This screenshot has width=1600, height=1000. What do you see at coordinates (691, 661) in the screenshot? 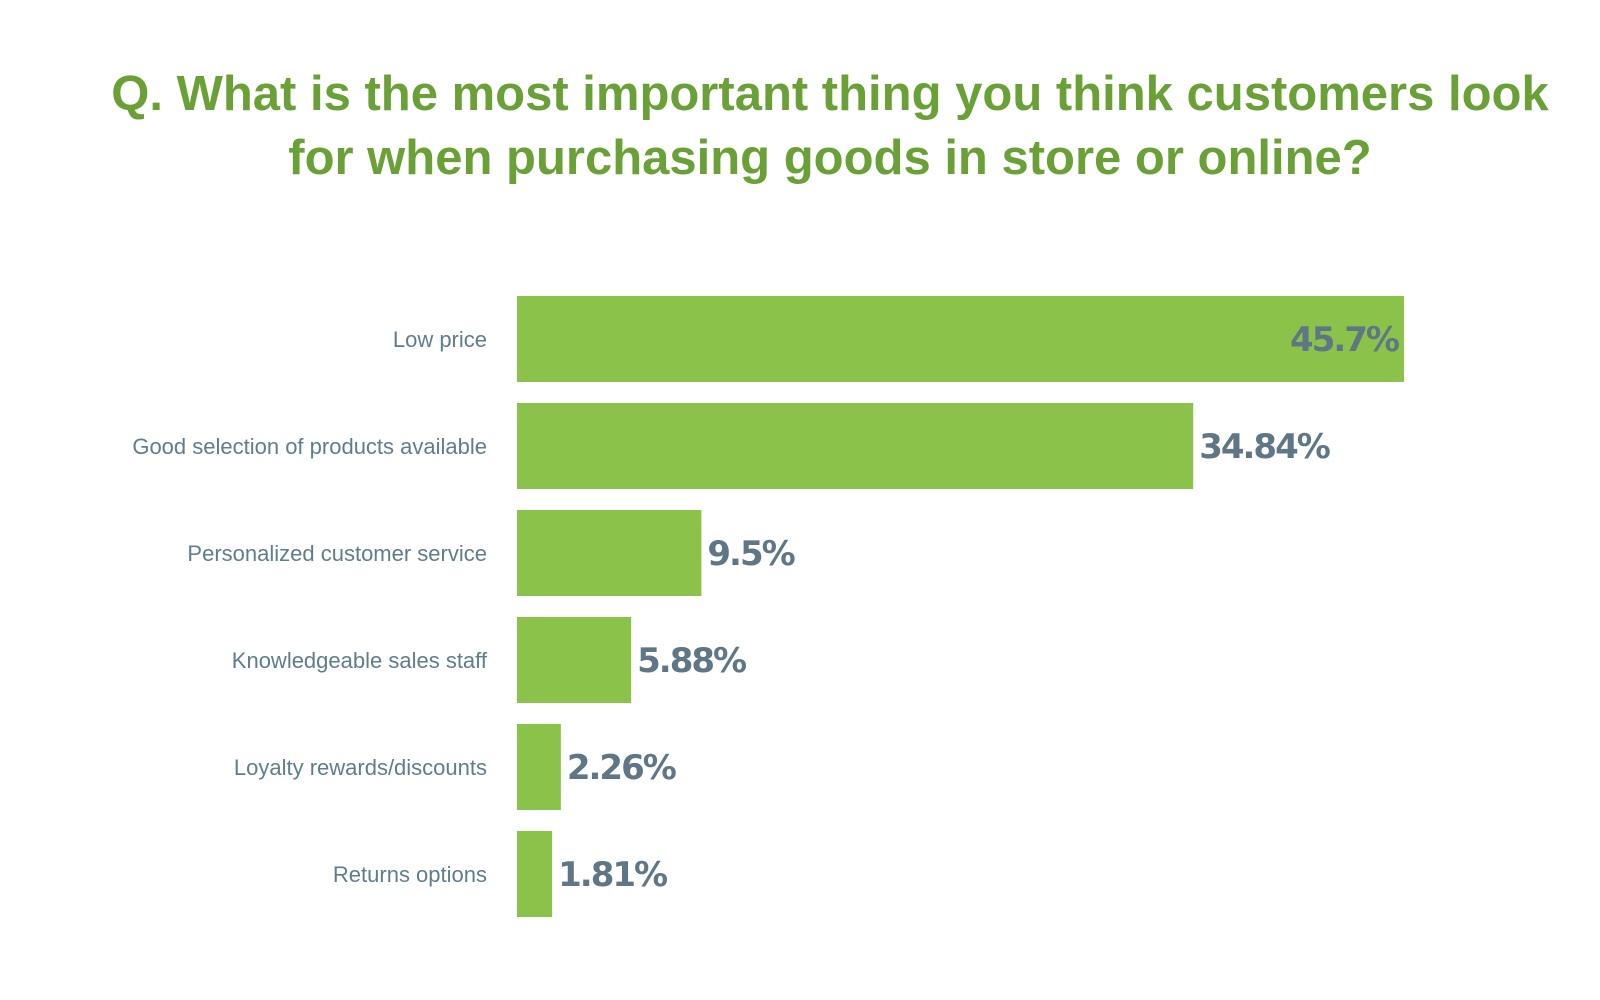
I see `value-label: 5.88%` at bounding box center [691, 661].